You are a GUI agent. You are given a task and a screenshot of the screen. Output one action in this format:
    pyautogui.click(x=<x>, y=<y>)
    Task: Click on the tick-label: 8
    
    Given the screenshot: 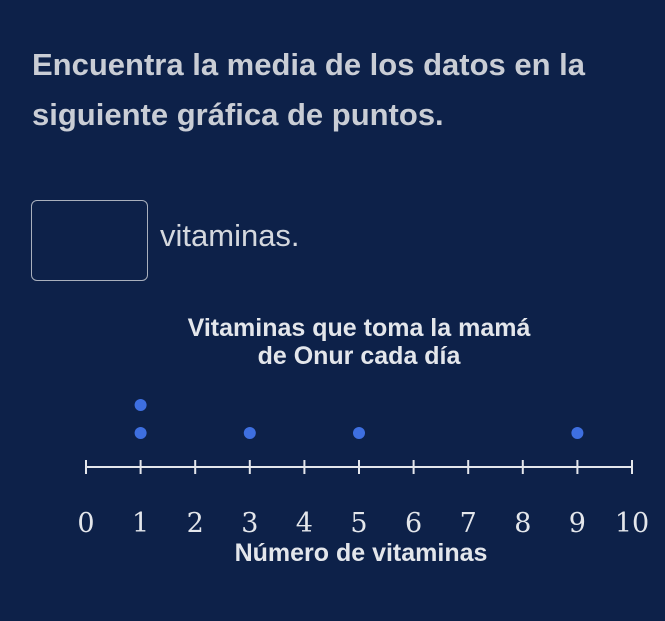 What is the action you would take?
    pyautogui.click(x=522, y=523)
    